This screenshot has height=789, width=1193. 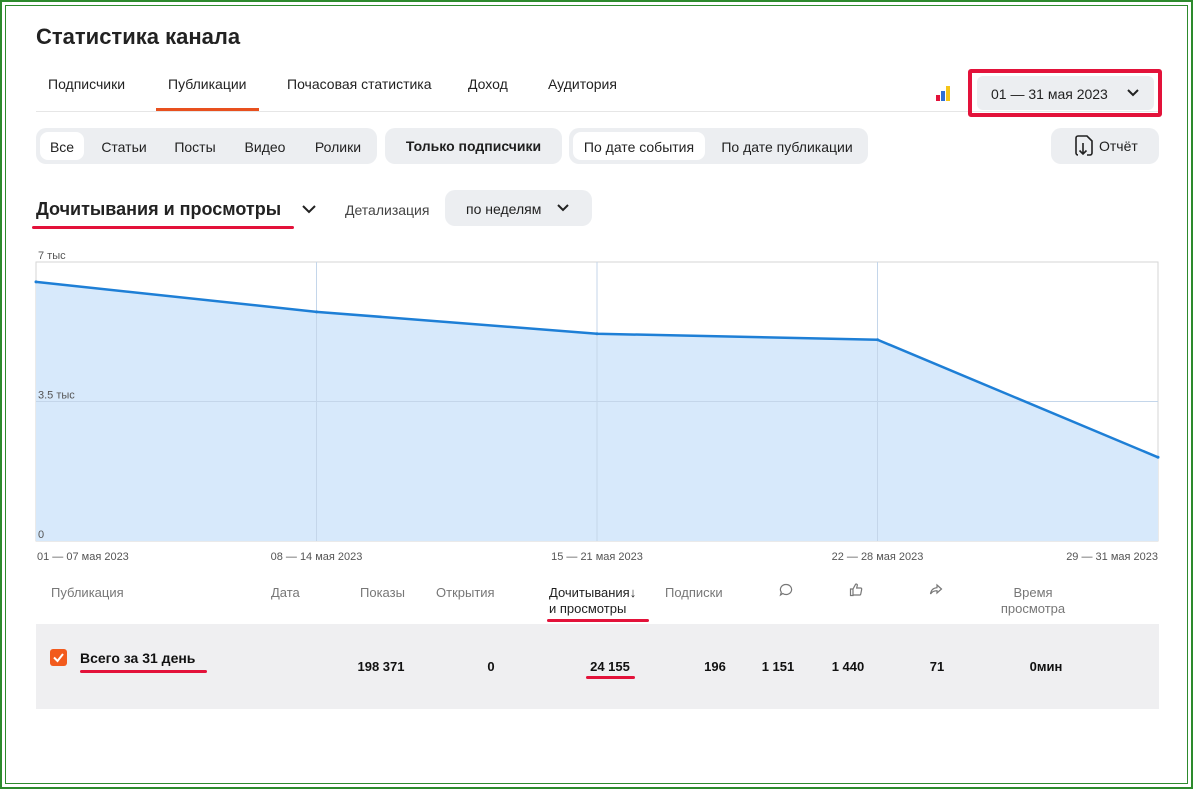 What do you see at coordinates (694, 592) in the screenshot?
I see `col-subscriptions: Подписки` at bounding box center [694, 592].